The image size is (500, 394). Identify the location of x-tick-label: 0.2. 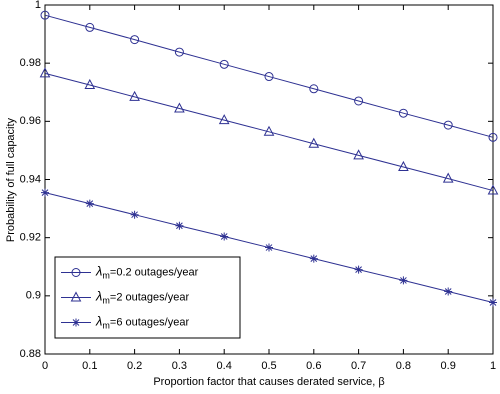
(134, 366).